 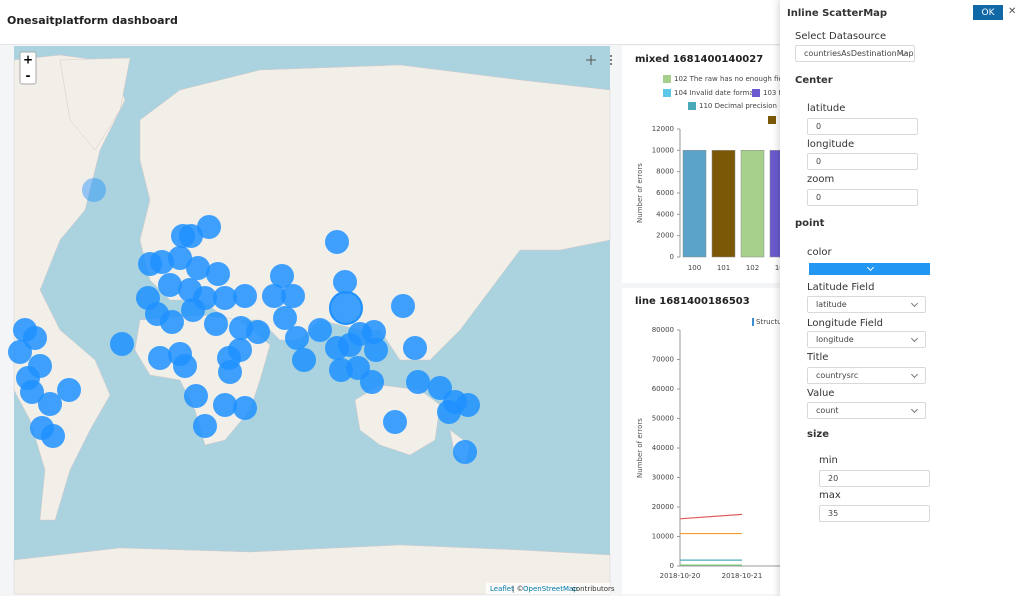 I want to click on min-input: 20, so click(x=874, y=478).